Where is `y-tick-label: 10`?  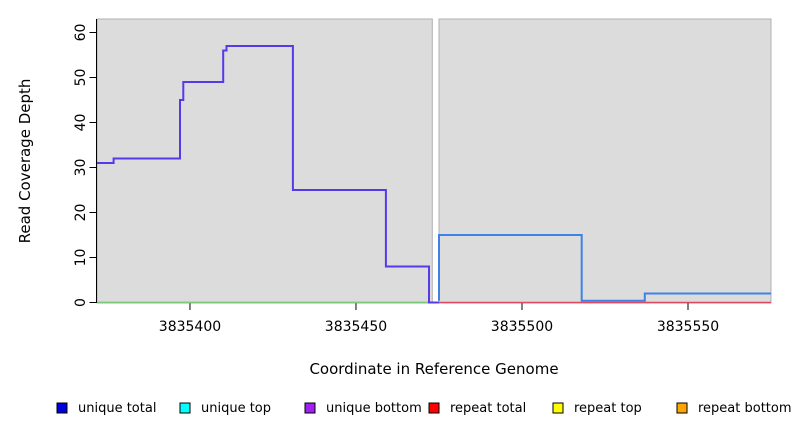 y-tick-label: 10 is located at coordinates (81, 258).